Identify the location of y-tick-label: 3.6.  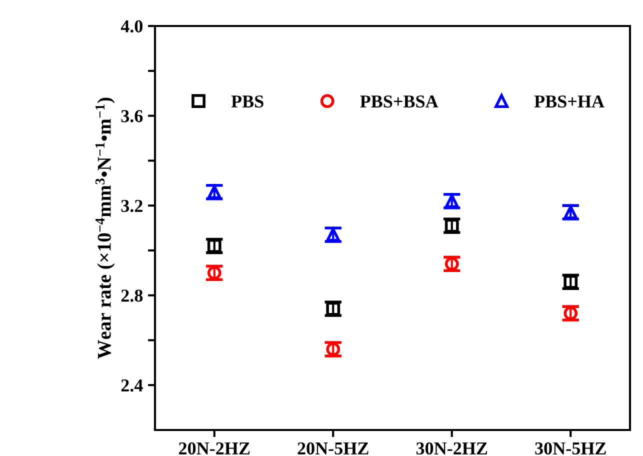
(132, 116).